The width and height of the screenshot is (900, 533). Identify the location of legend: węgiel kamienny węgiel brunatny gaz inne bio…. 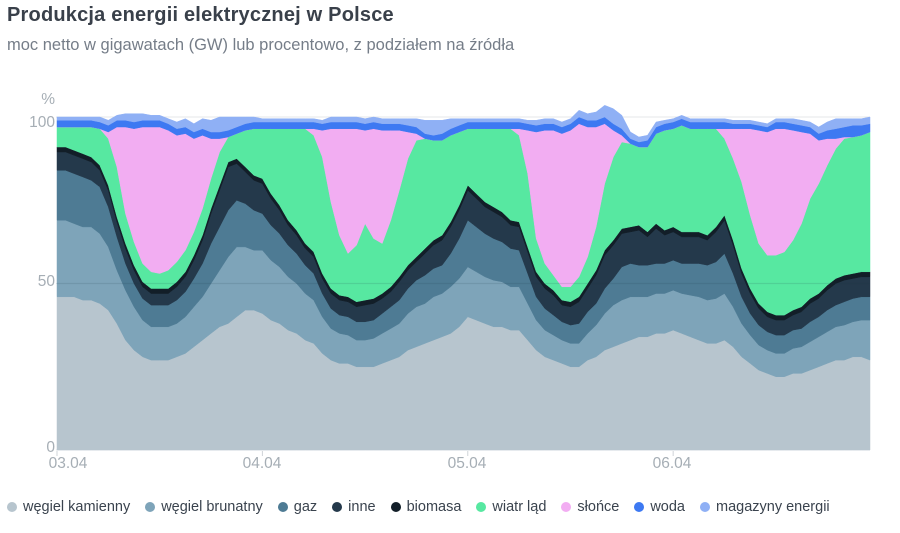
(452, 507).